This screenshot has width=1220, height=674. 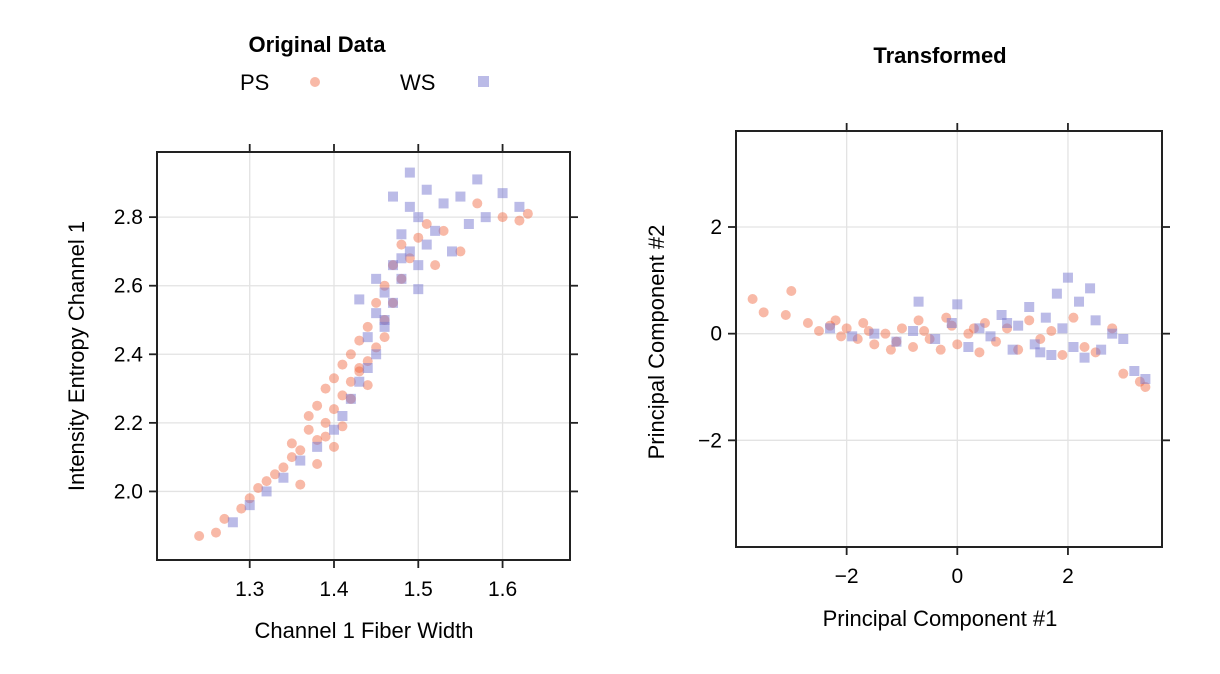 What do you see at coordinates (502, 589) in the screenshot?
I see `left-chart-x-tick-label: 1.6` at bounding box center [502, 589].